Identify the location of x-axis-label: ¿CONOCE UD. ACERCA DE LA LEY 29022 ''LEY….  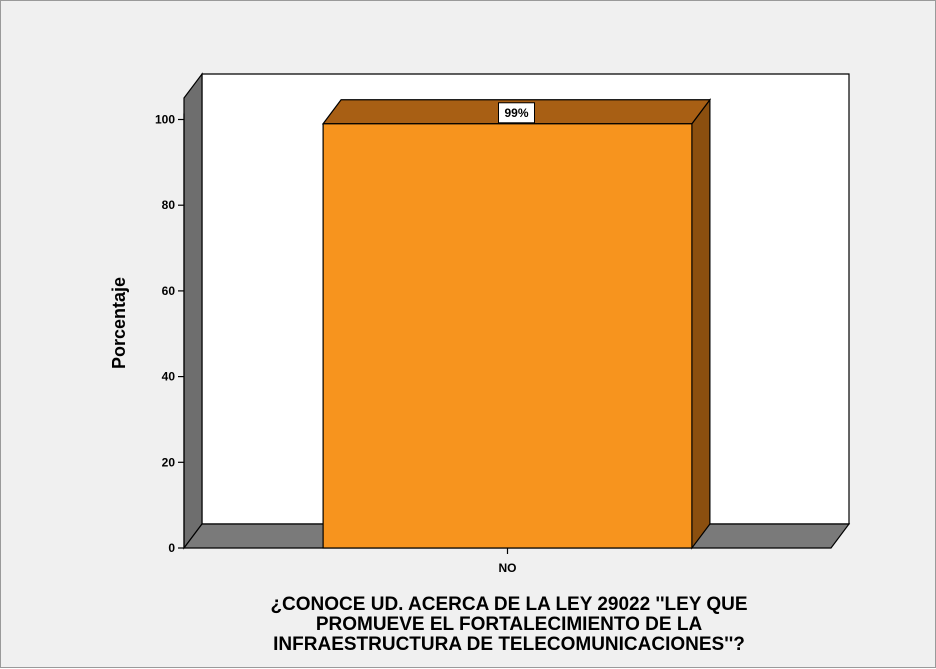
(509, 624).